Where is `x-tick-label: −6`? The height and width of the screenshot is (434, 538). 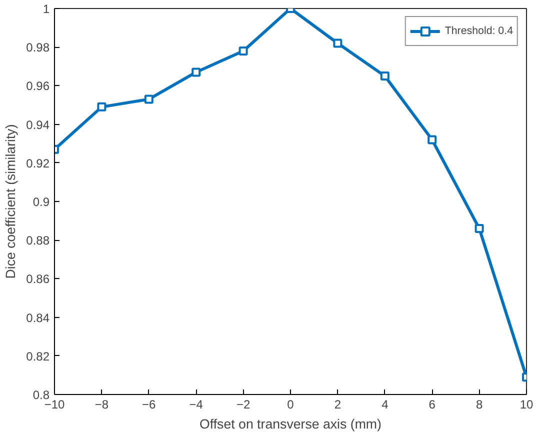 x-tick-label: −6 is located at coordinates (149, 405).